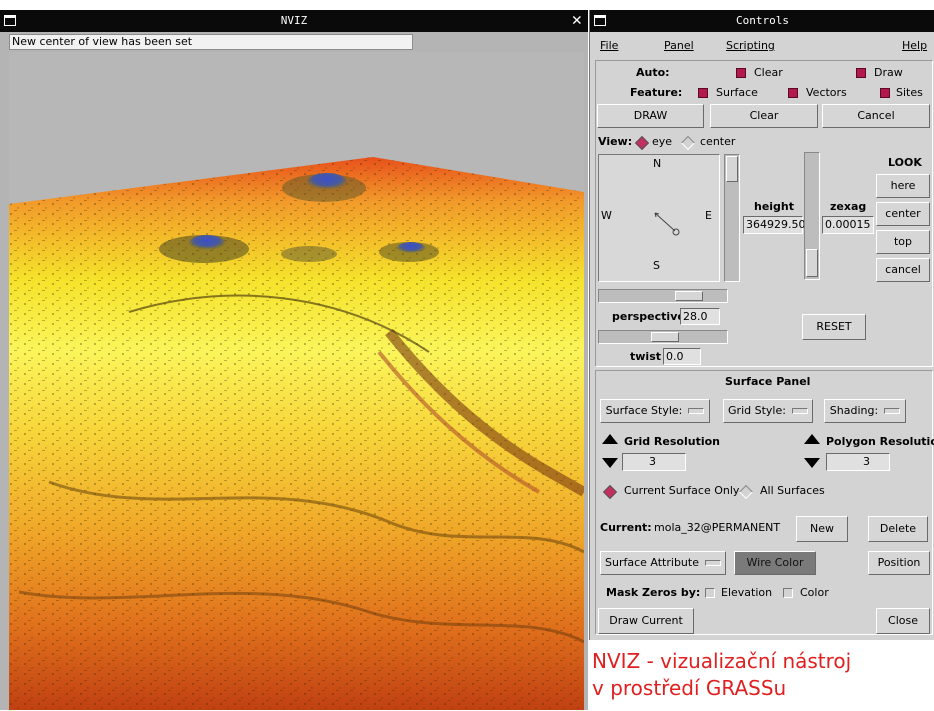  Describe the element at coordinates (732, 218) in the screenshot. I see `height-vscroll` at that location.